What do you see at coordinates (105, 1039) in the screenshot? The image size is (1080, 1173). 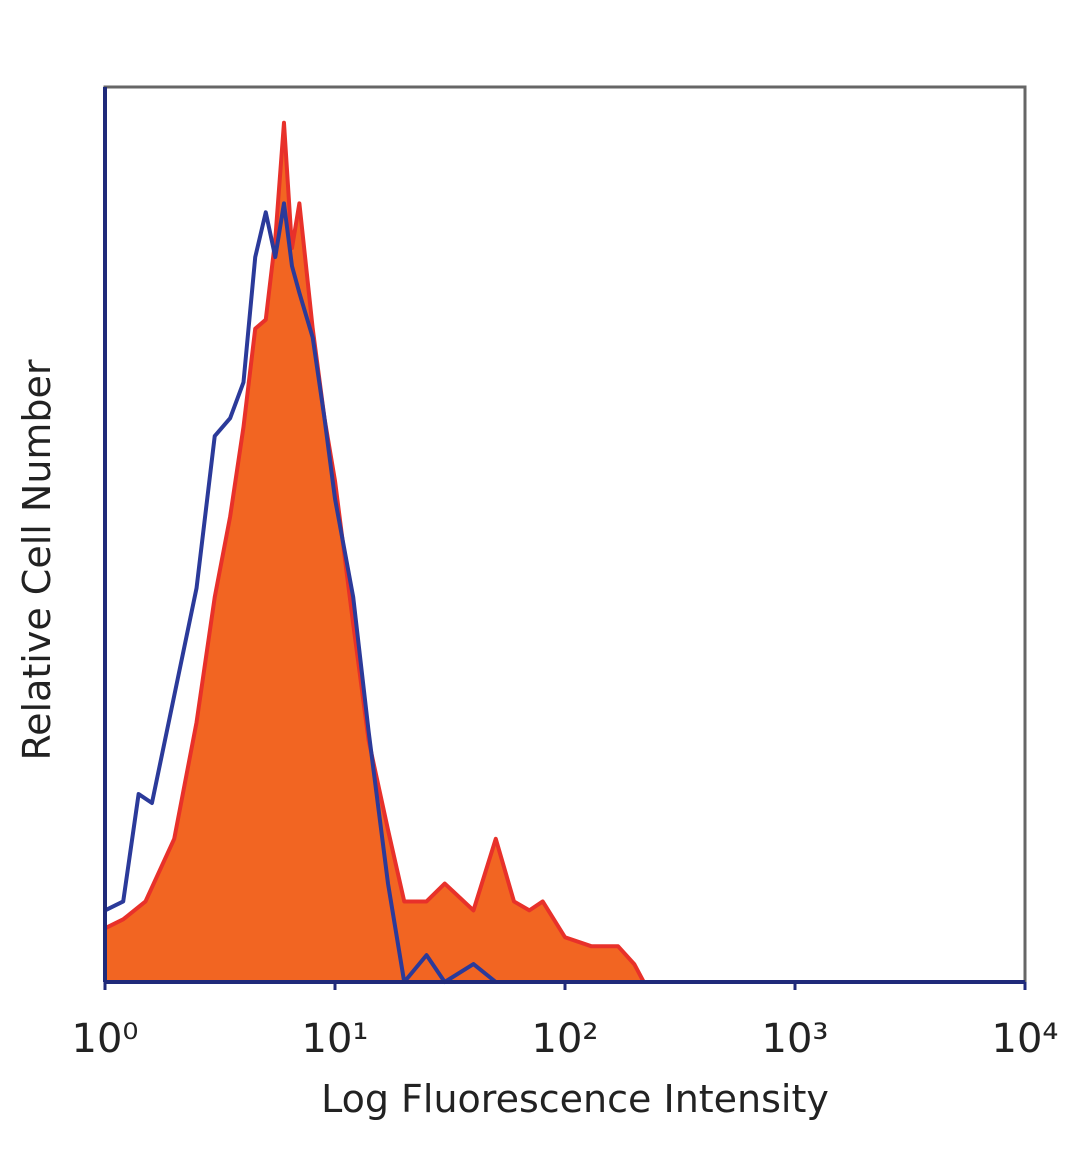 I see `x-tick-label: 10⁰` at bounding box center [105, 1039].